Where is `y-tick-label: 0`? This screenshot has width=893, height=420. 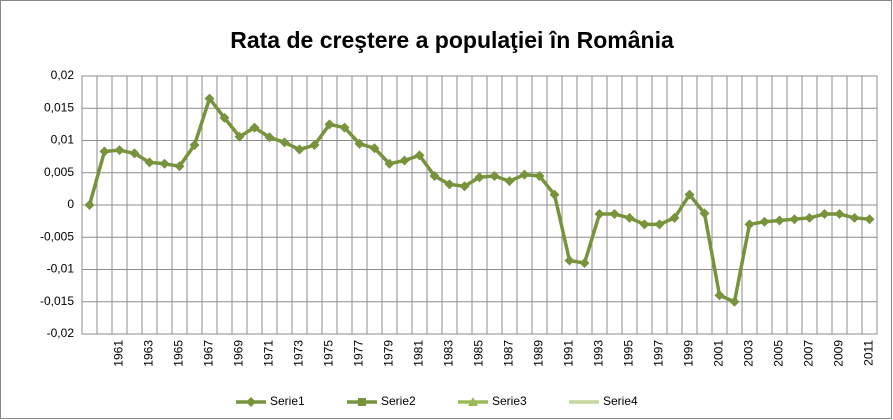 y-tick-label: 0 is located at coordinates (70, 204).